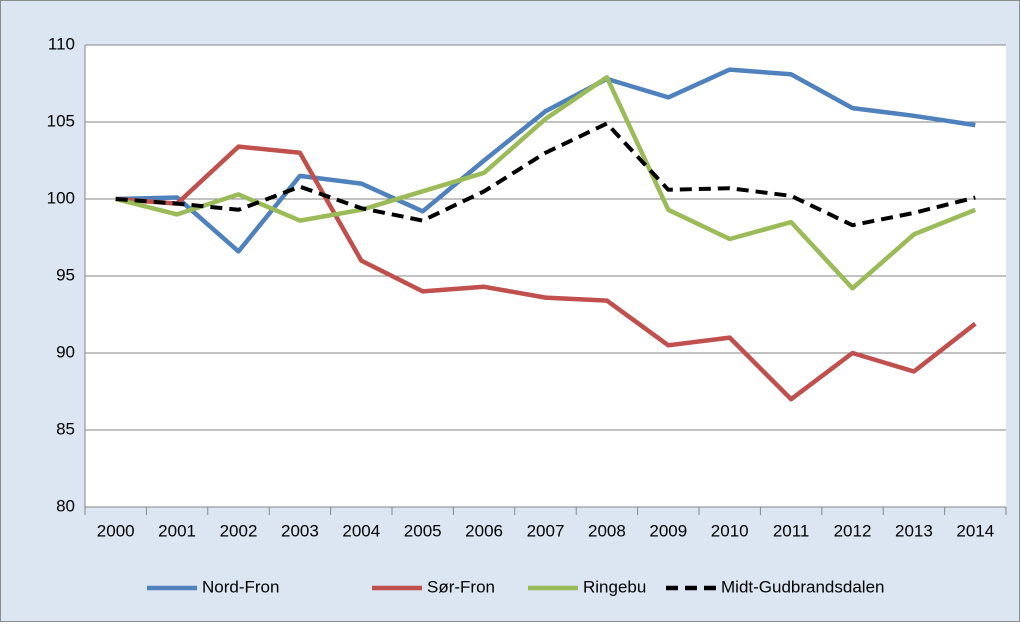  What do you see at coordinates (423, 530) in the screenshot?
I see `x-tick-label: 2005` at bounding box center [423, 530].